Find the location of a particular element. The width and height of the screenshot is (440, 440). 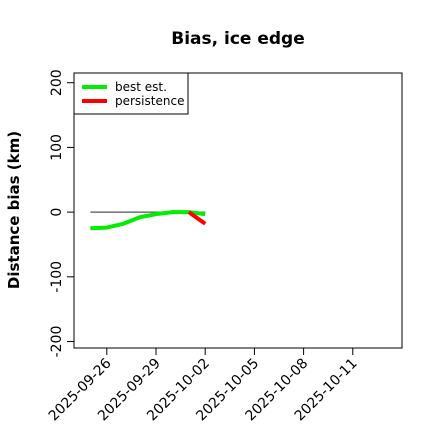

y-axis-label: Distance bias (km) is located at coordinates (14, 210).